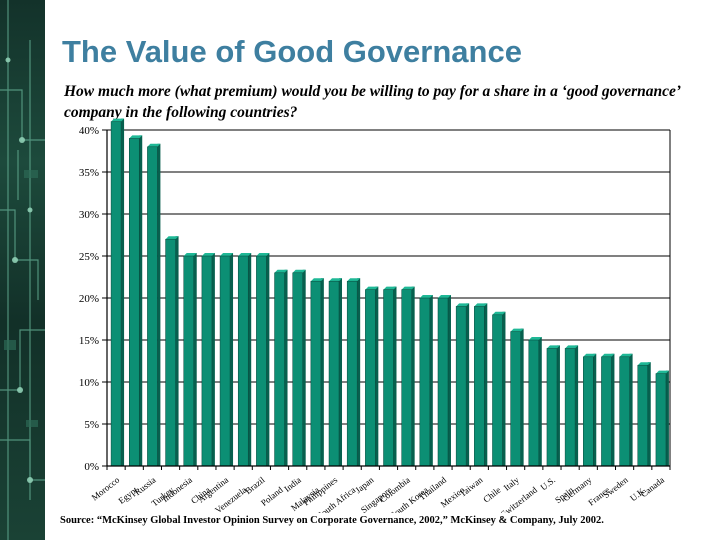 The height and width of the screenshot is (540, 720). I want to click on x-category-label: India, so click(292, 484).